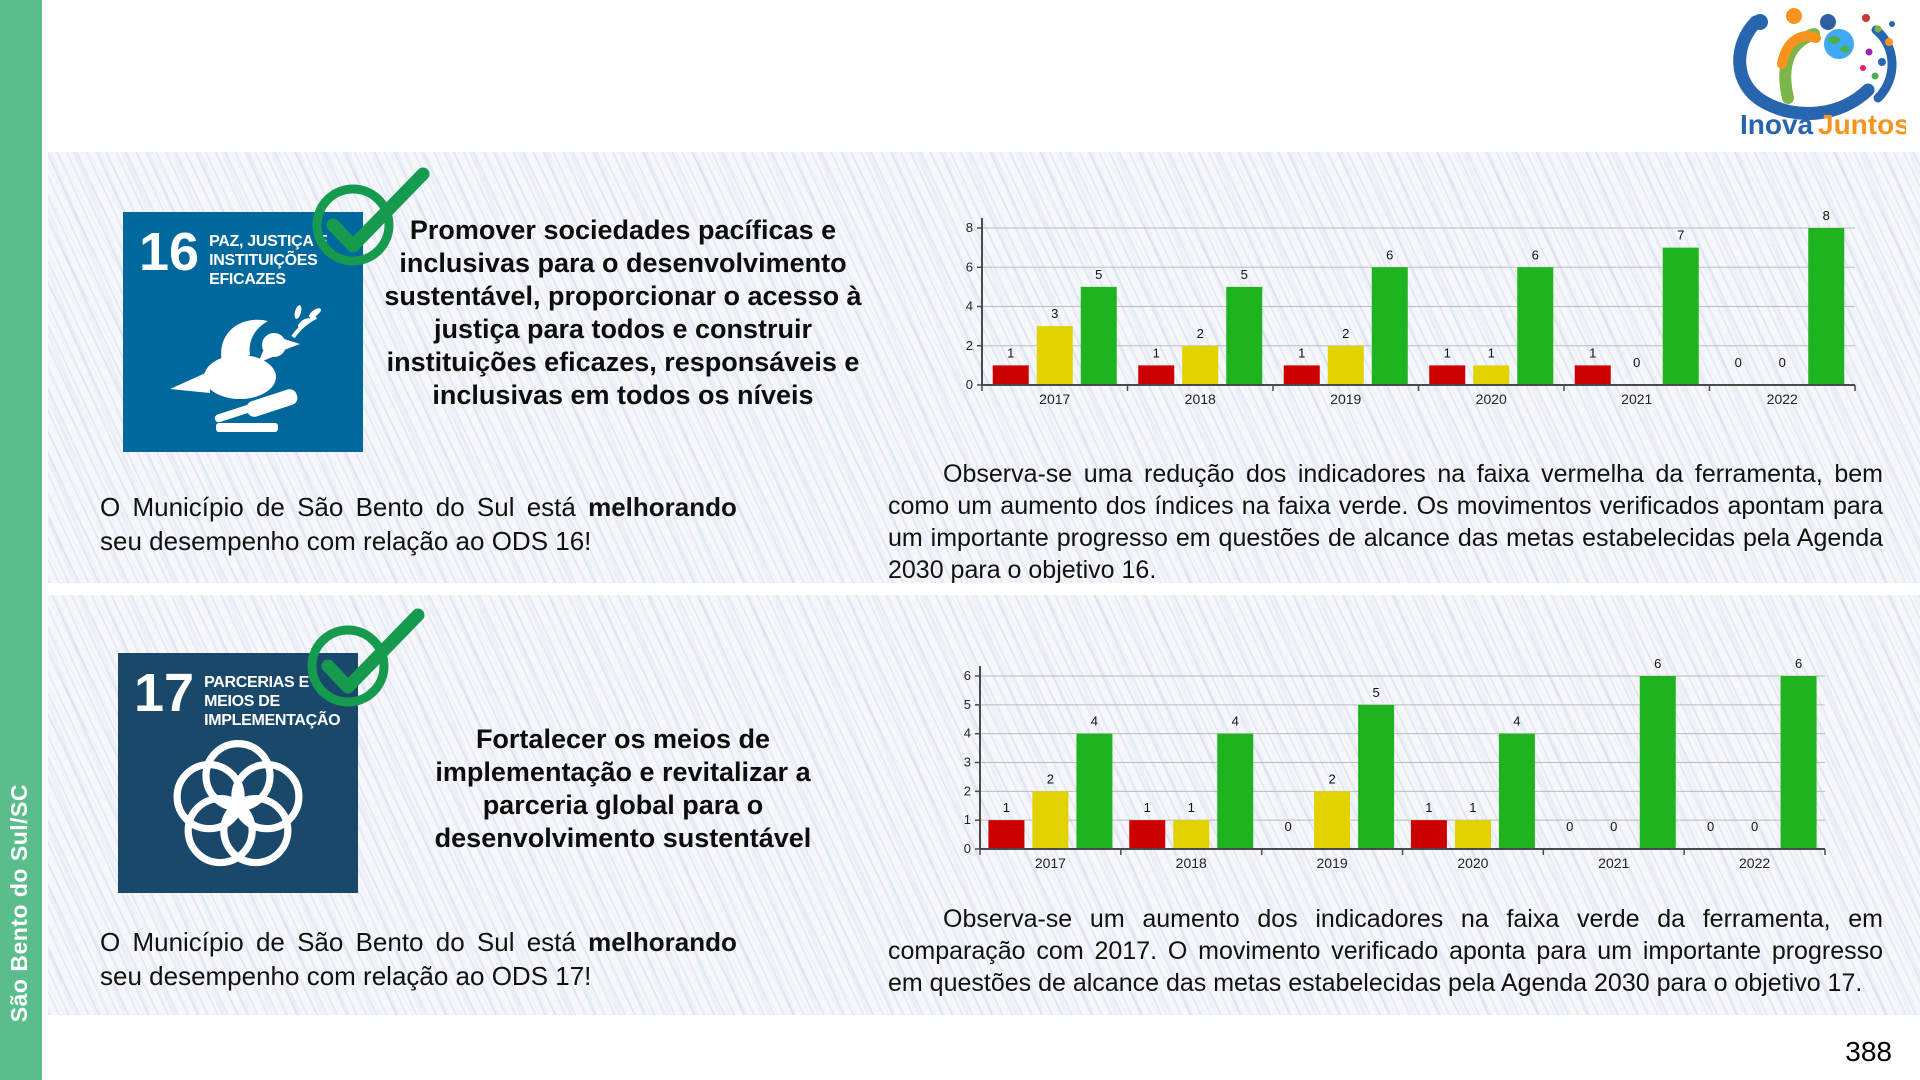  Describe the element at coordinates (164, 693) in the screenshot. I see `sdg17-number: 17` at that location.